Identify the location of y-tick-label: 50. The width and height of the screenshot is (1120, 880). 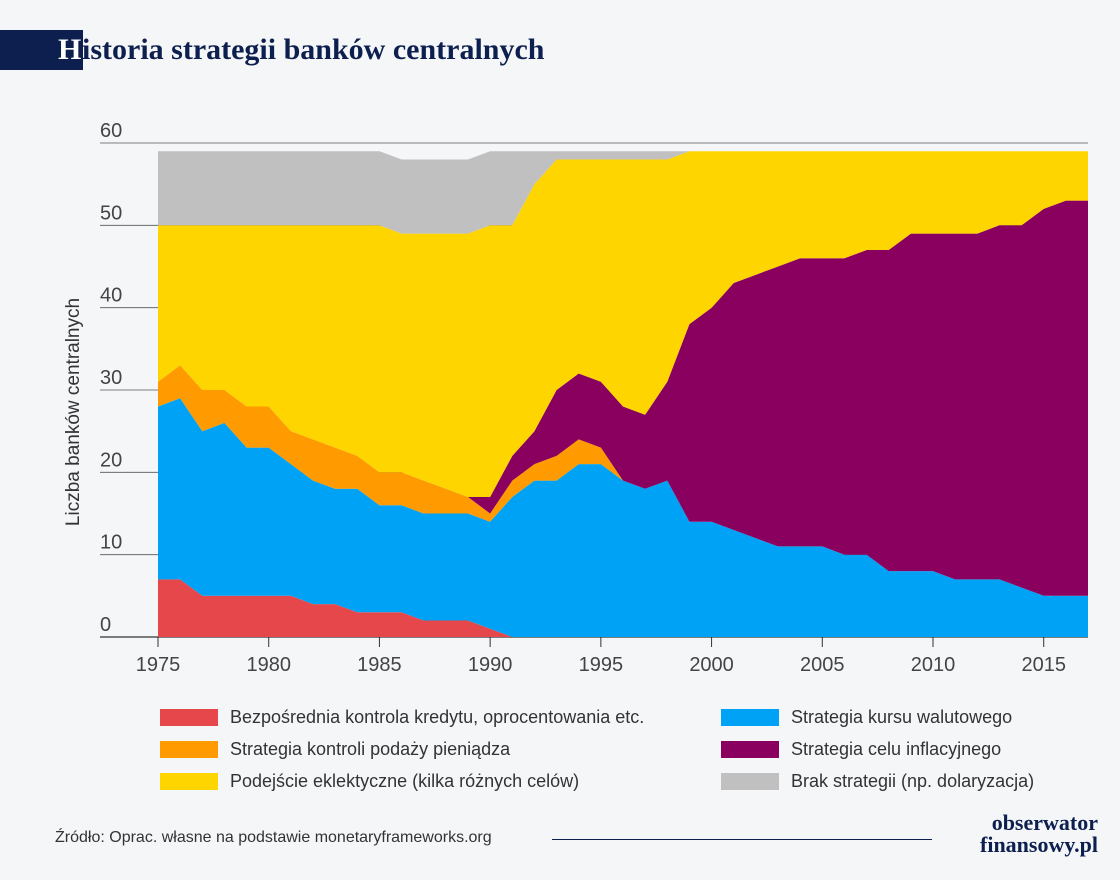
(111, 213).